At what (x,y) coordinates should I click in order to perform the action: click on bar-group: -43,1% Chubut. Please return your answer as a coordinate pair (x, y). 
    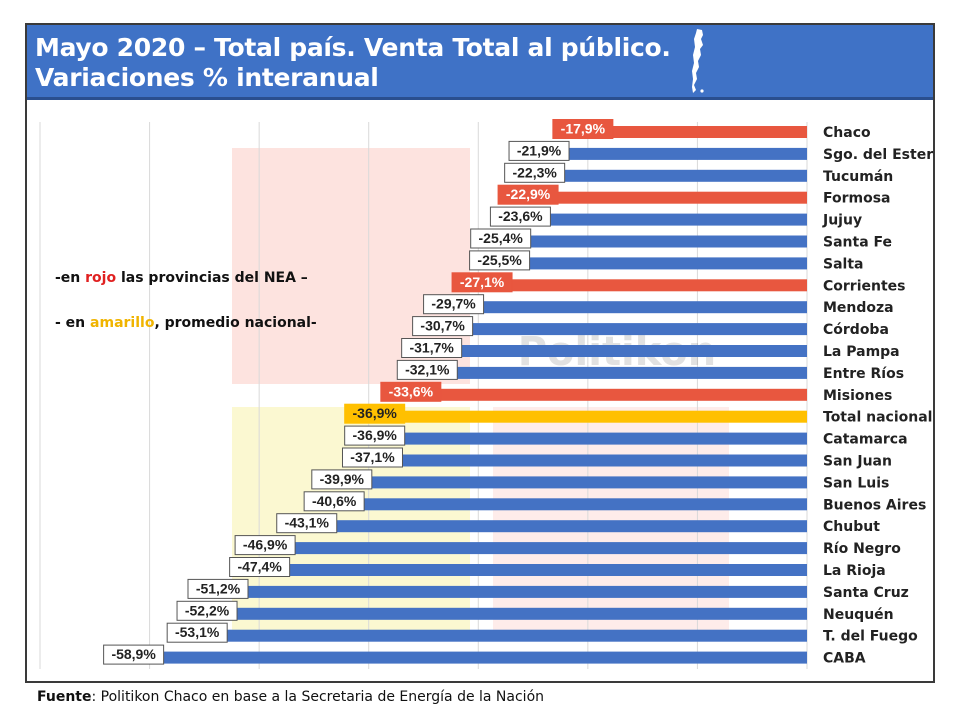
    Looking at the image, I should click on (578, 524).